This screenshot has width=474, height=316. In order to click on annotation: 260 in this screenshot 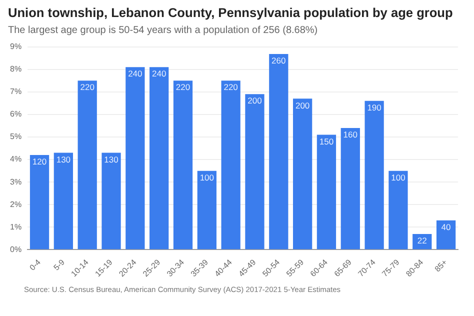, I will do `click(279, 61)`.